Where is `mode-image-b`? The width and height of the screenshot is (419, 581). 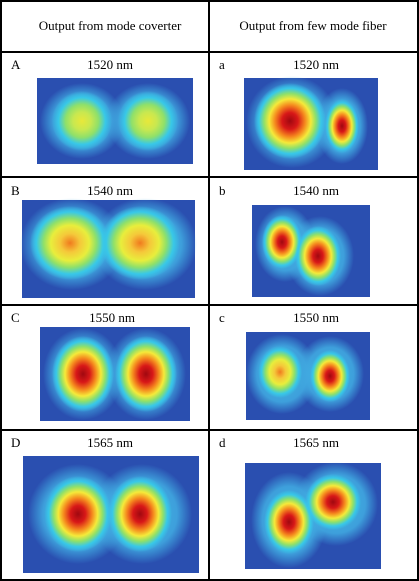 mode-image-b is located at coordinates (311, 251).